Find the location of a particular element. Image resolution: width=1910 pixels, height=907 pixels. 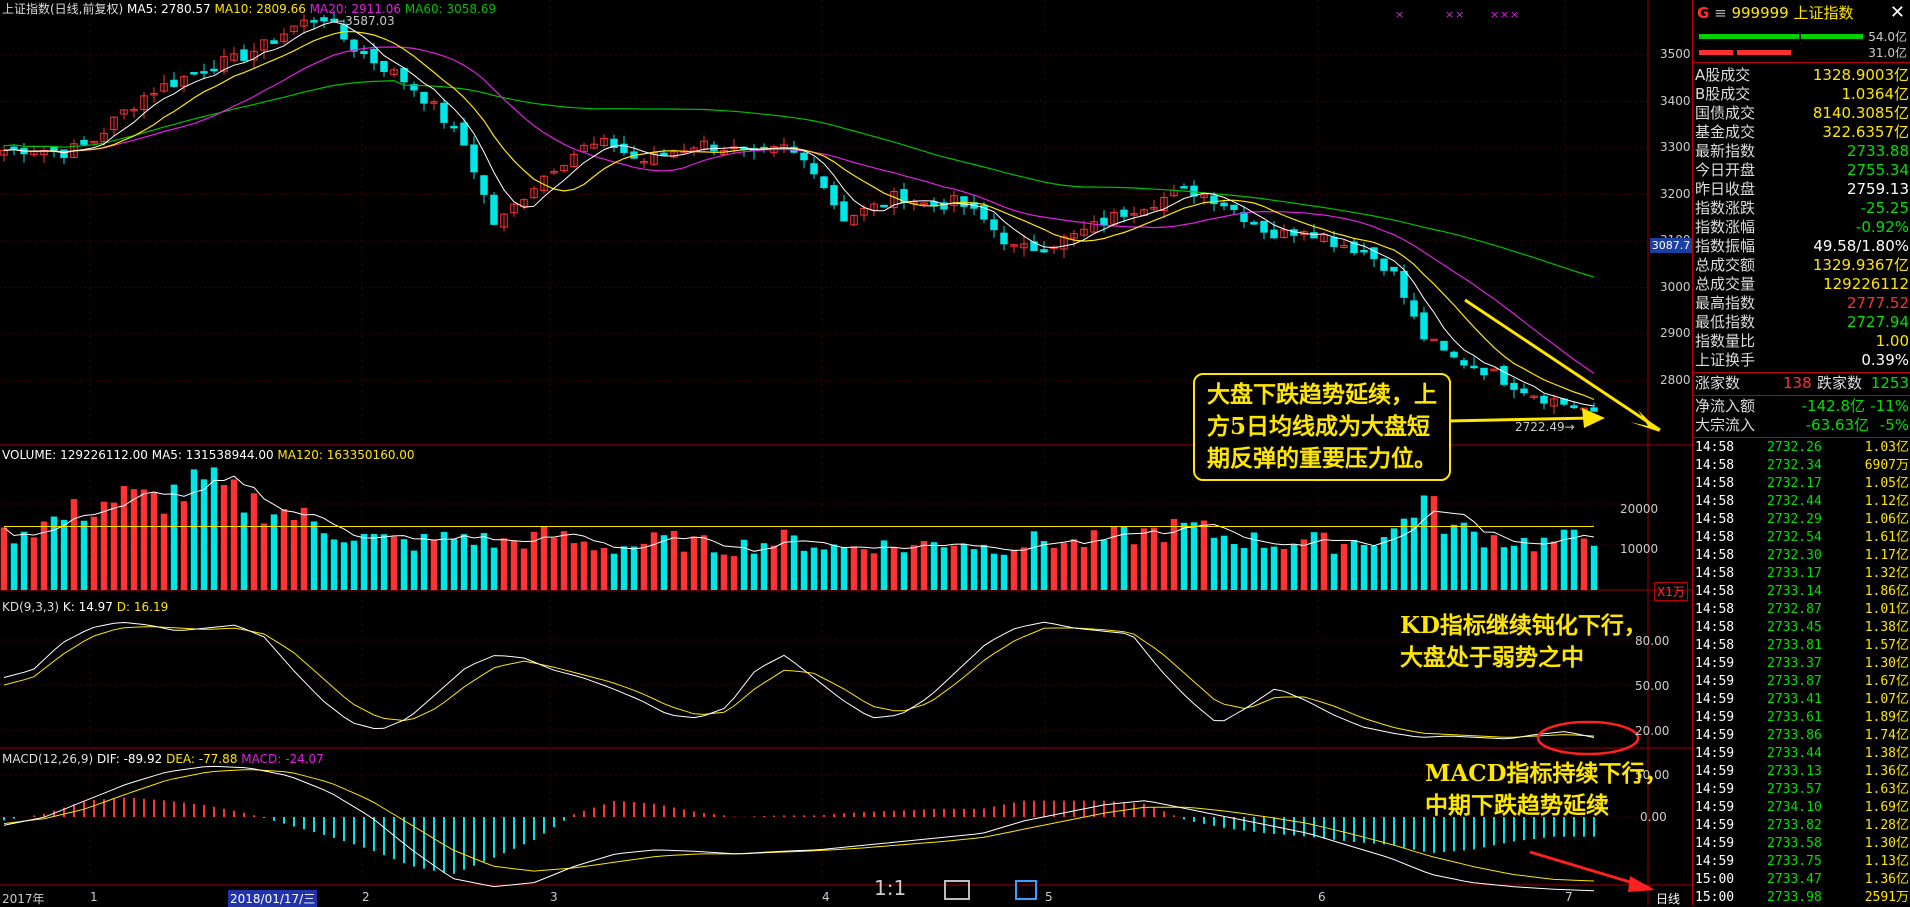

group-icon: G is located at coordinates (1703, 13).